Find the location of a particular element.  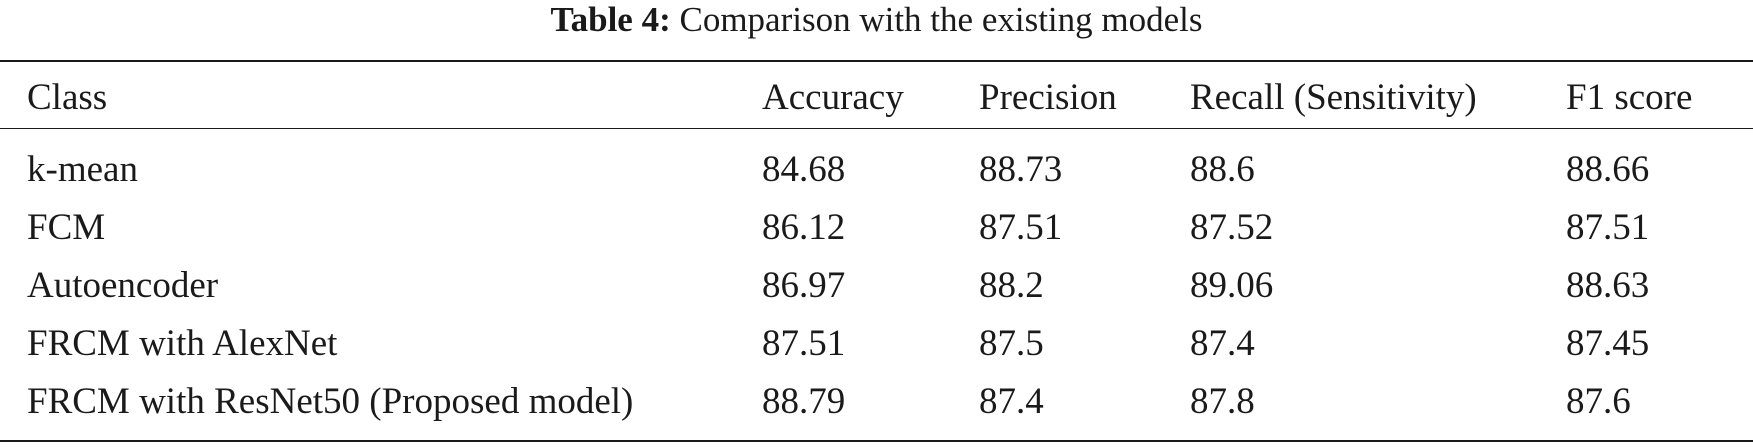

cell-accuracy: 88.79 is located at coordinates (804, 401).